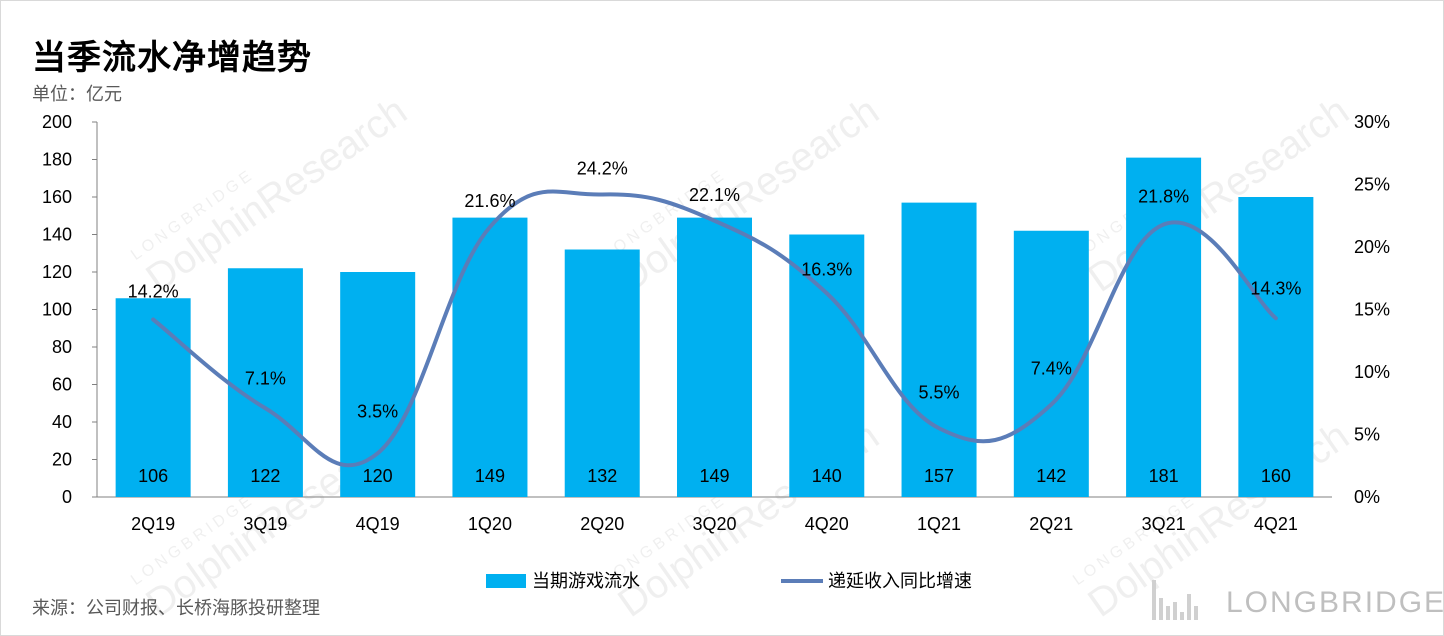 This screenshot has height=636, width=1444. I want to click on line-value-label: 16.3%, so click(826, 269).